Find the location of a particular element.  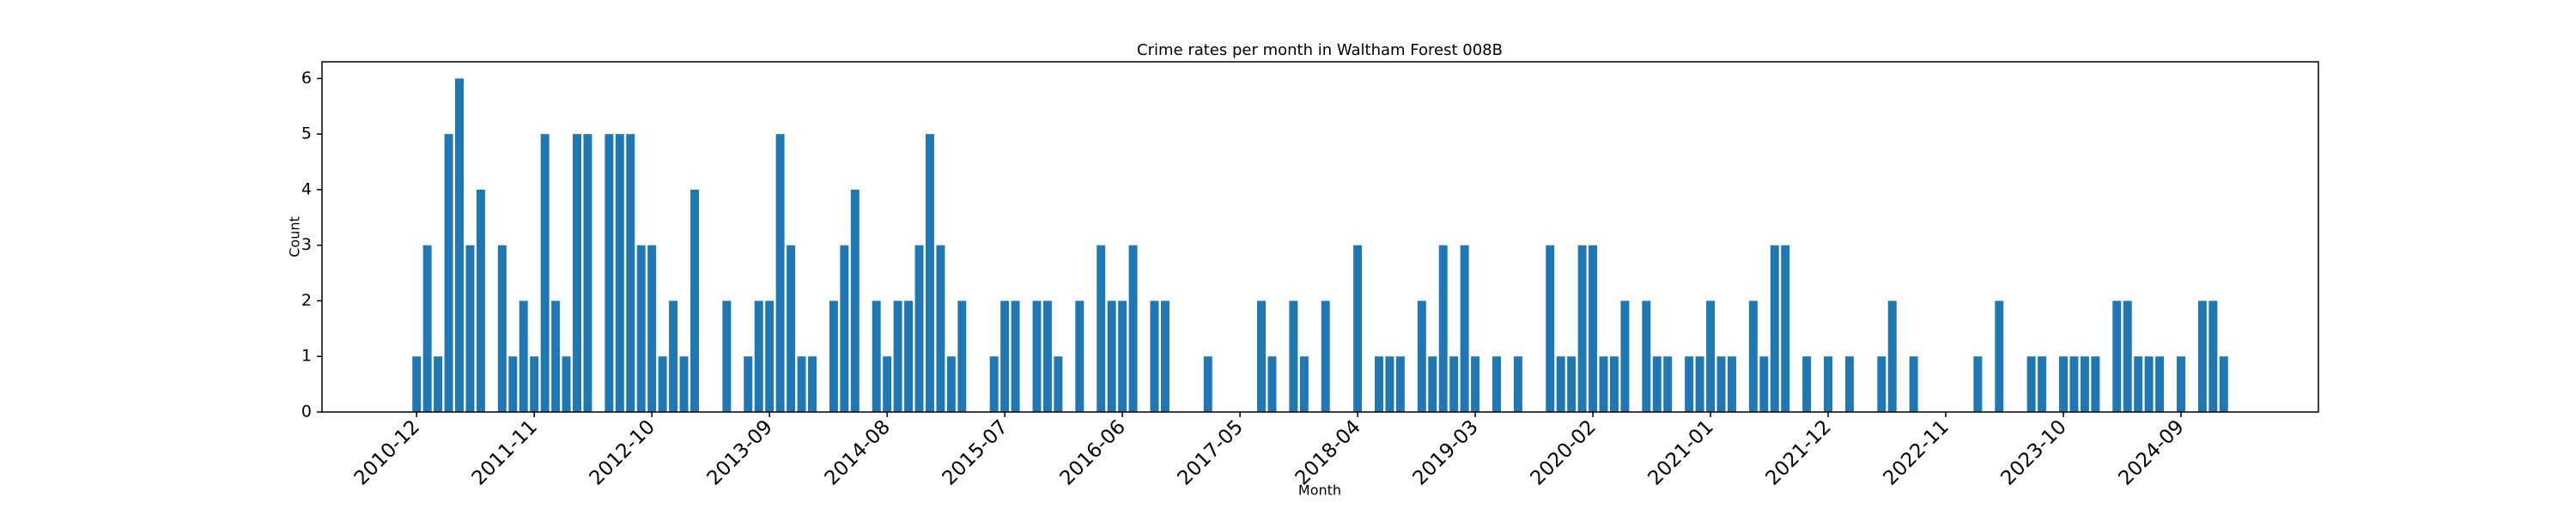

y-tick-label: 6 is located at coordinates (306, 78).